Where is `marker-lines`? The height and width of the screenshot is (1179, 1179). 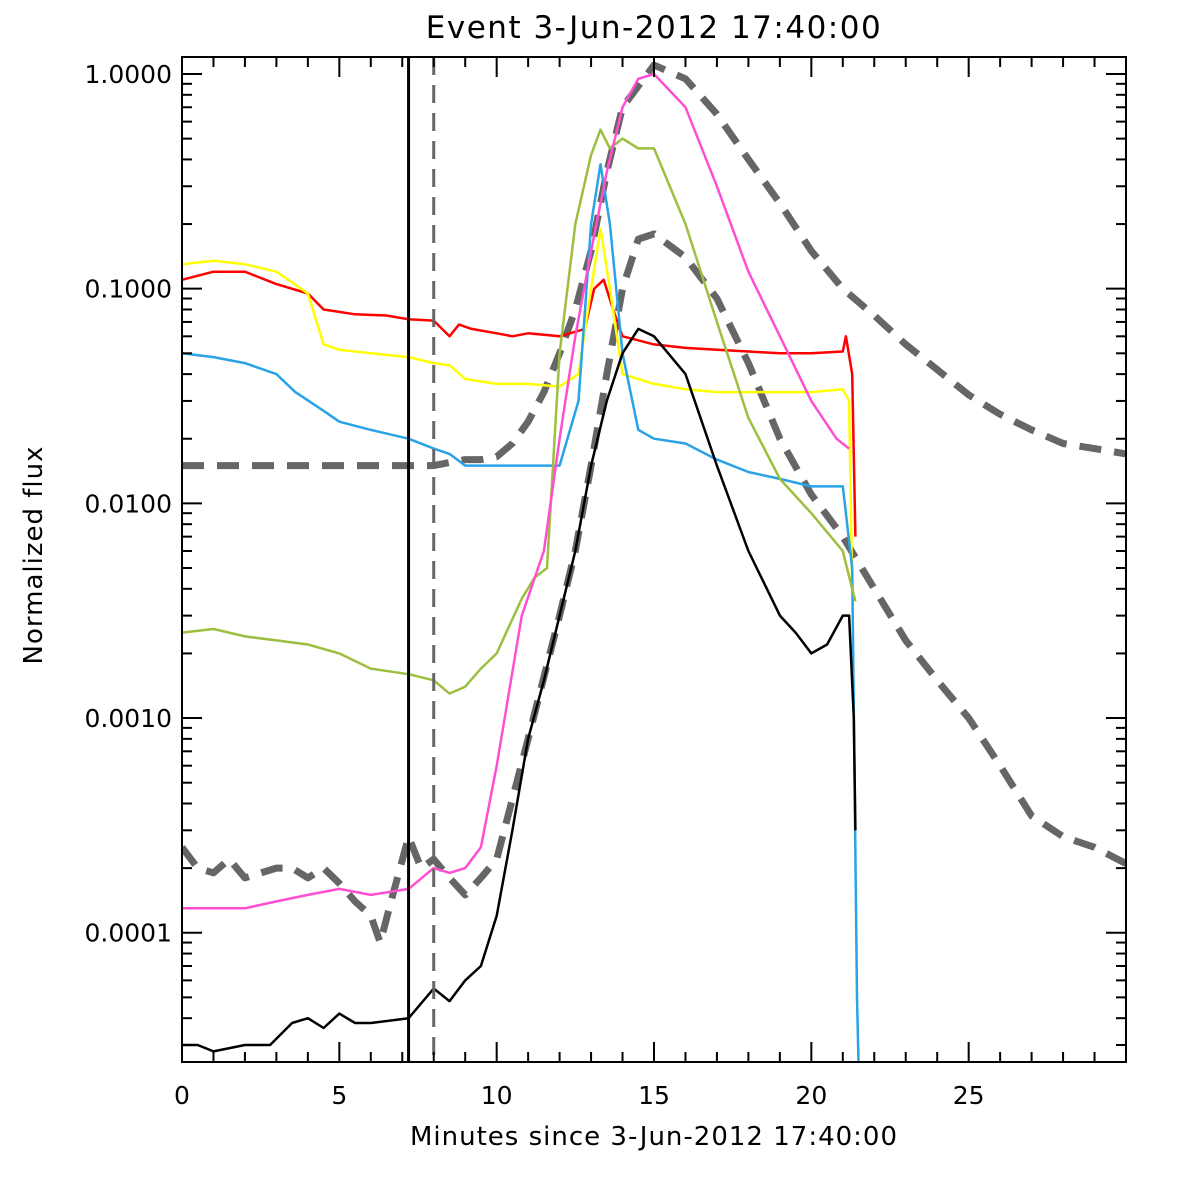
marker-lines is located at coordinates (421, 559).